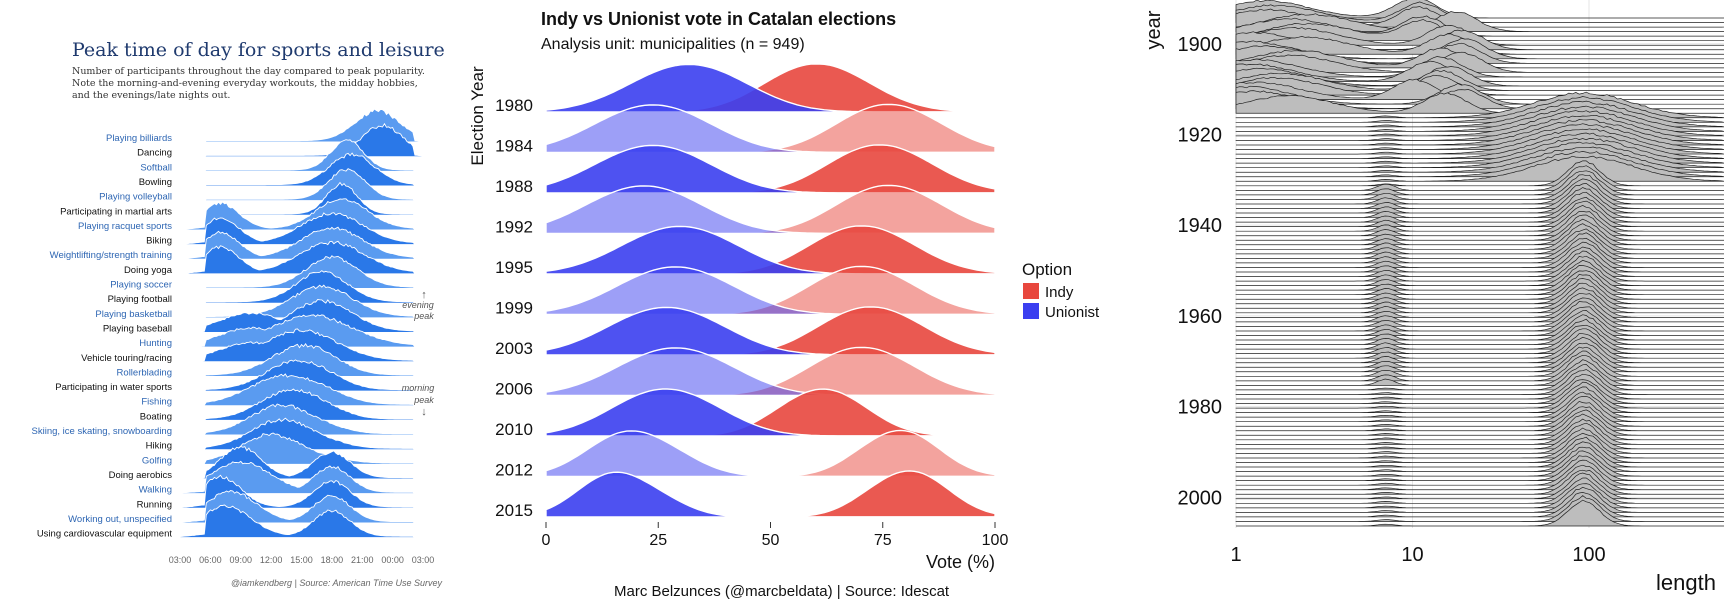 This screenshot has height=607, width=1724. I want to click on election-year-label: 2015, so click(514, 510).